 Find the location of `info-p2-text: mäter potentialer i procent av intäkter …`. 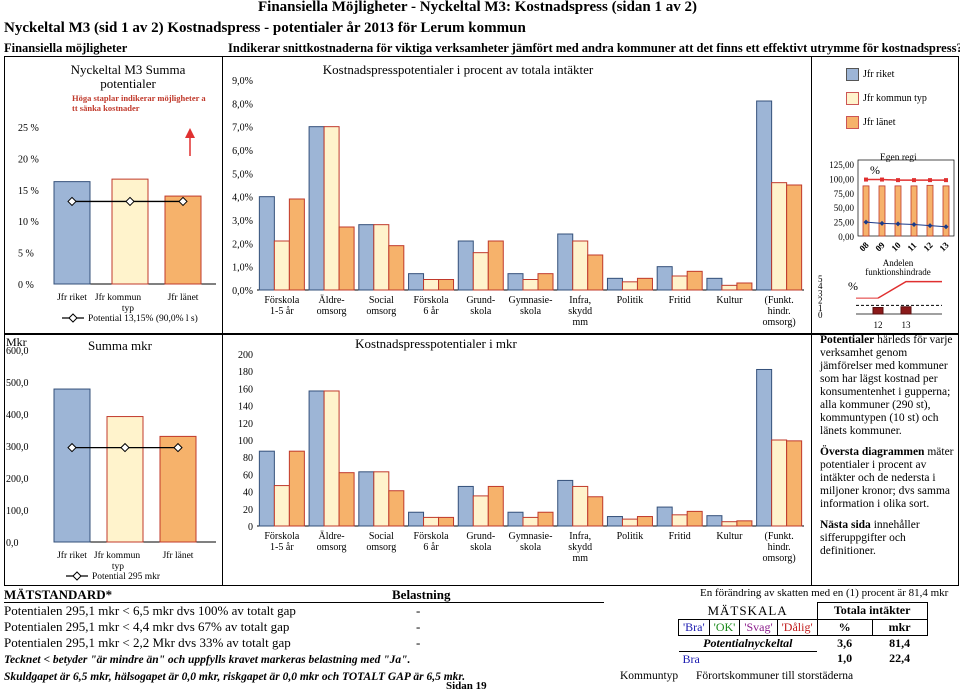

info-p2-text: mäter potentialer i procent av intäkter … is located at coordinates (887, 478).